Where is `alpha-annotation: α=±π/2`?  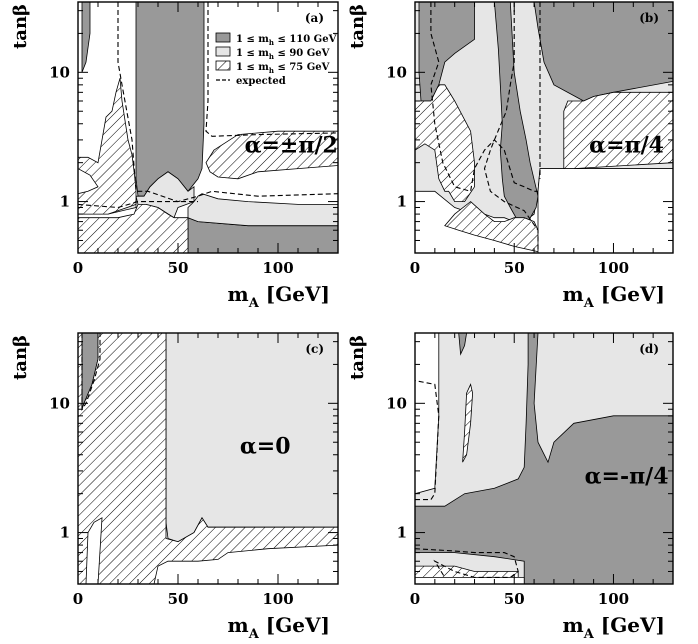 alpha-annotation: α=±π/2 is located at coordinates (291, 146).